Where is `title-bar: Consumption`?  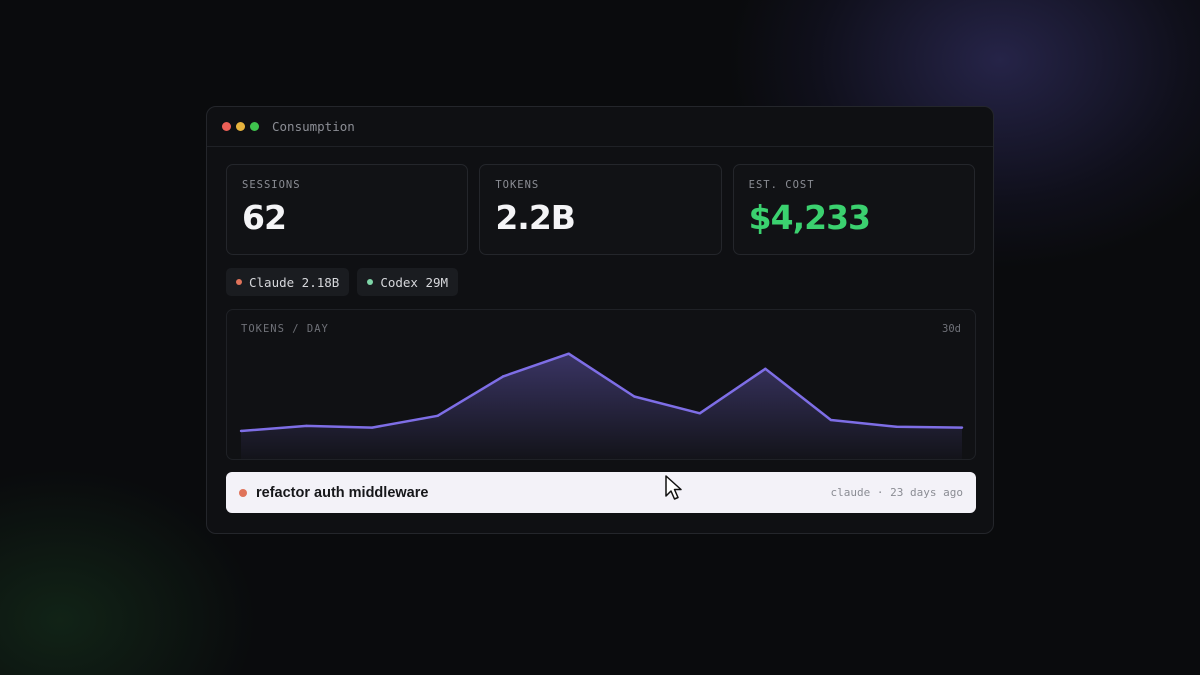
title-bar: Consumption is located at coordinates (600, 127).